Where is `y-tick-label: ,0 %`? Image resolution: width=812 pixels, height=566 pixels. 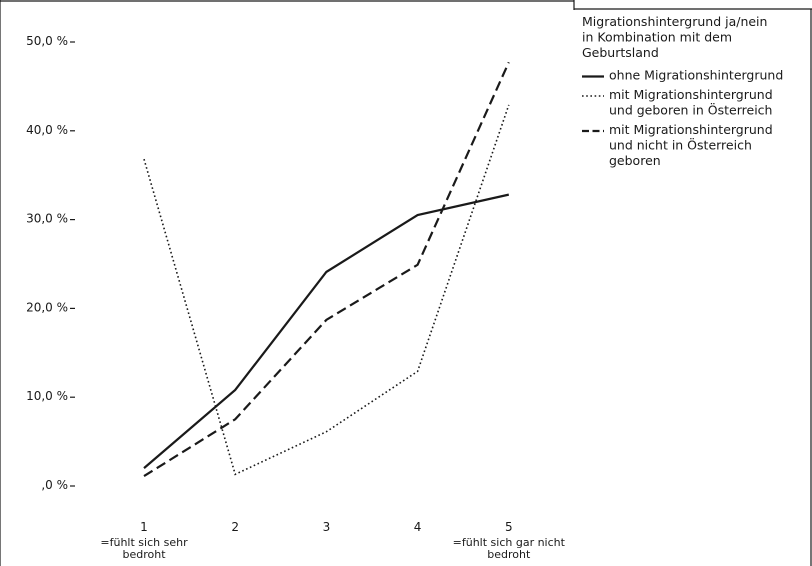
y-tick-label: ,0 % is located at coordinates (54, 485).